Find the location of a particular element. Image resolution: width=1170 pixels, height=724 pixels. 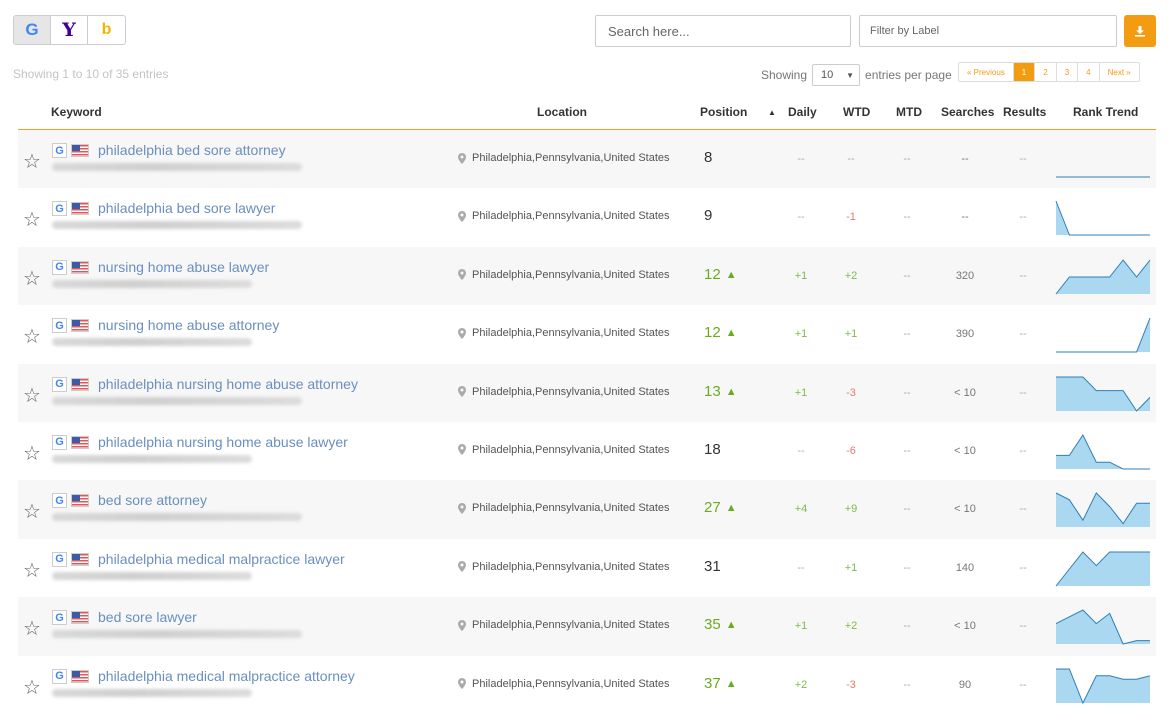

pagination-page-4: 4 is located at coordinates (1089, 72).